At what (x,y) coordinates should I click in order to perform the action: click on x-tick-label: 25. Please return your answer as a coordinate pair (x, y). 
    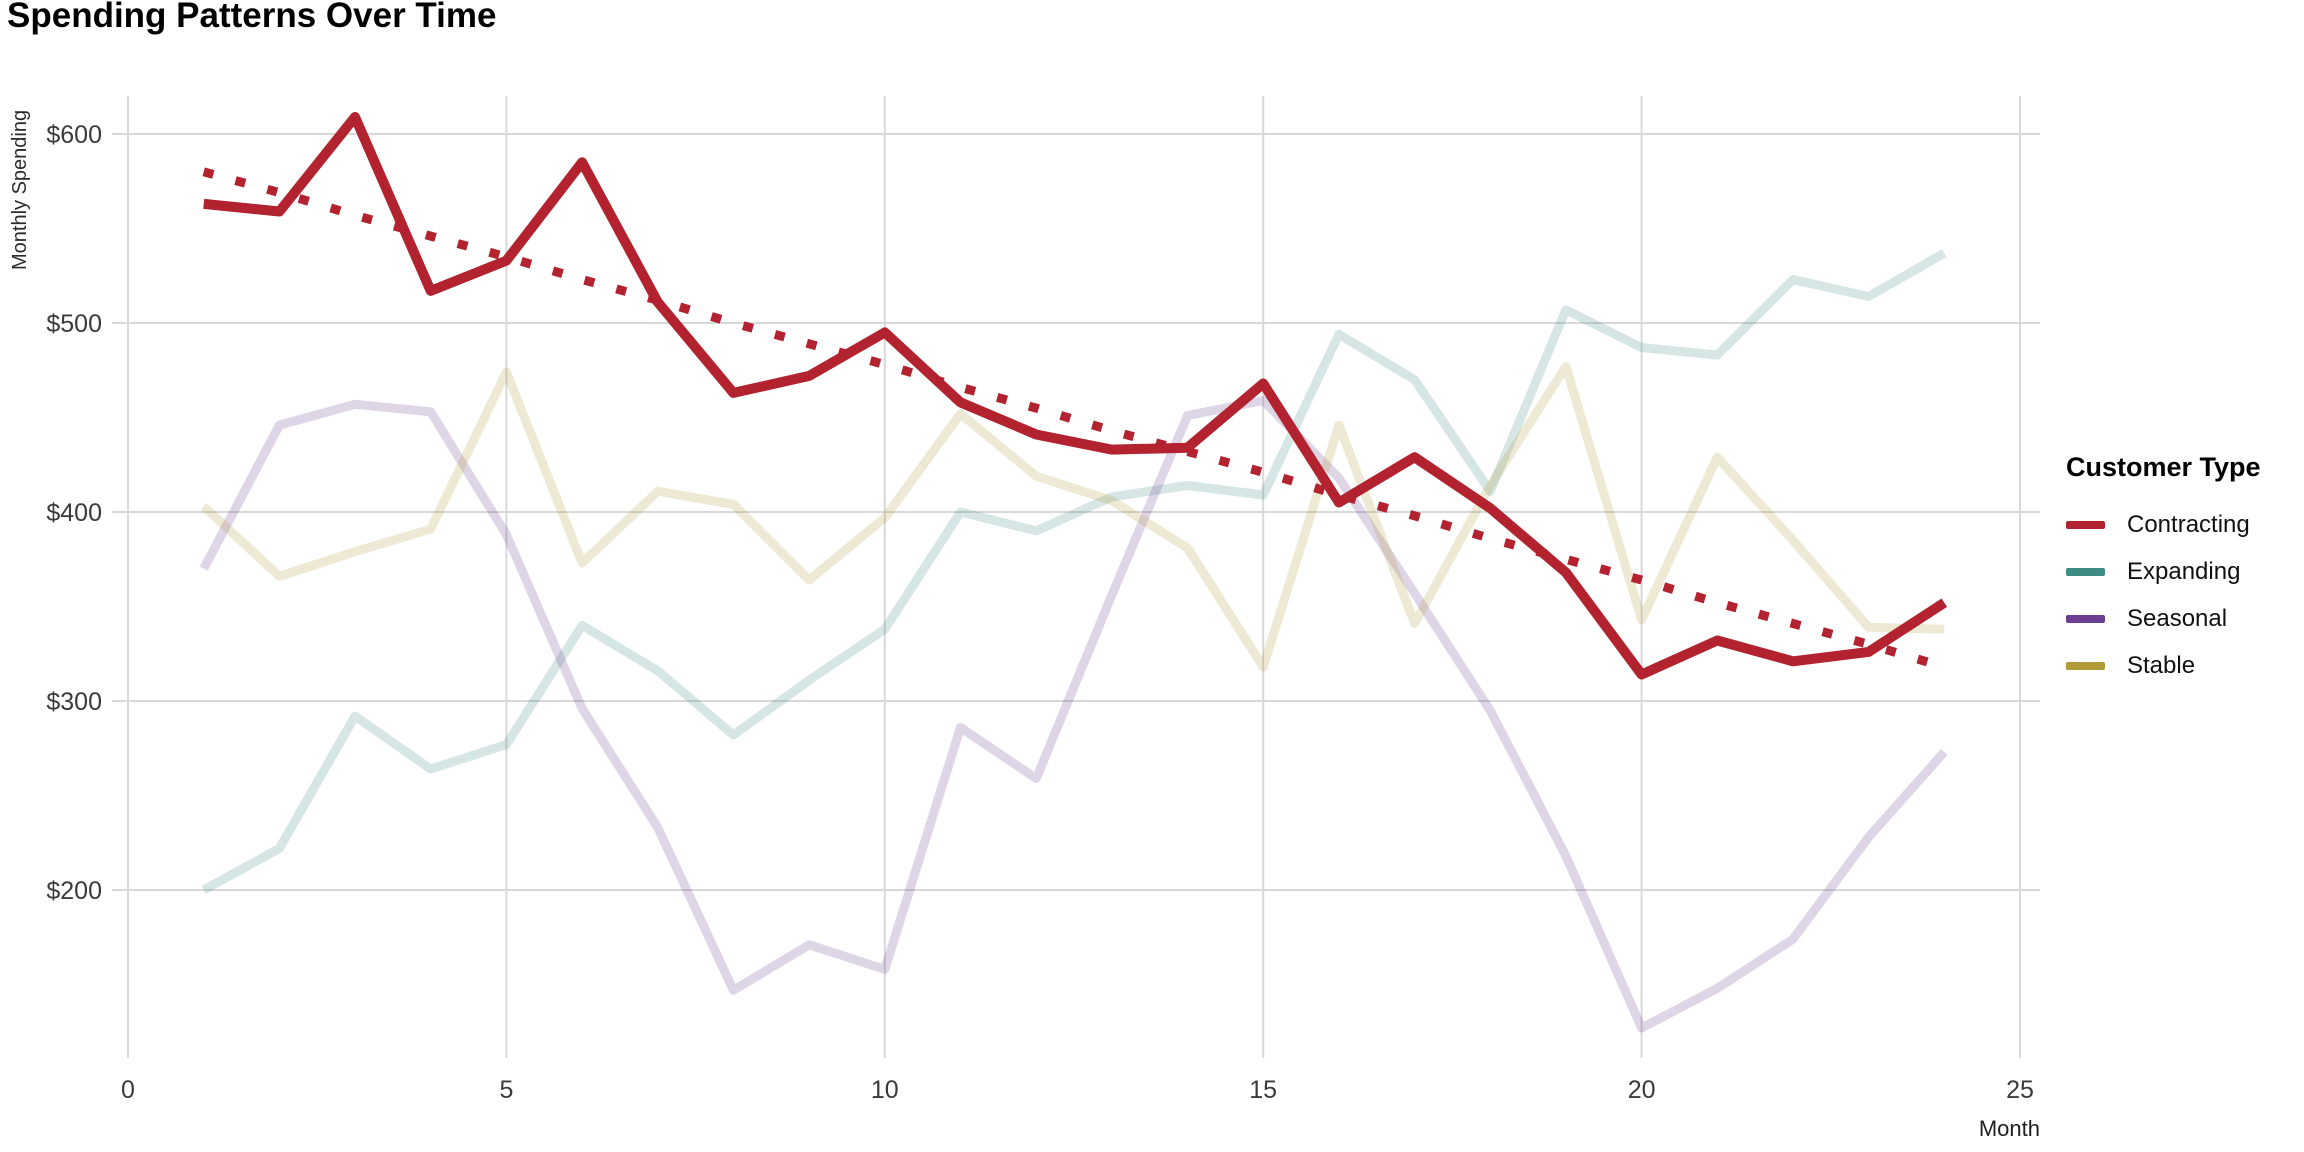
    Looking at the image, I should click on (2020, 1090).